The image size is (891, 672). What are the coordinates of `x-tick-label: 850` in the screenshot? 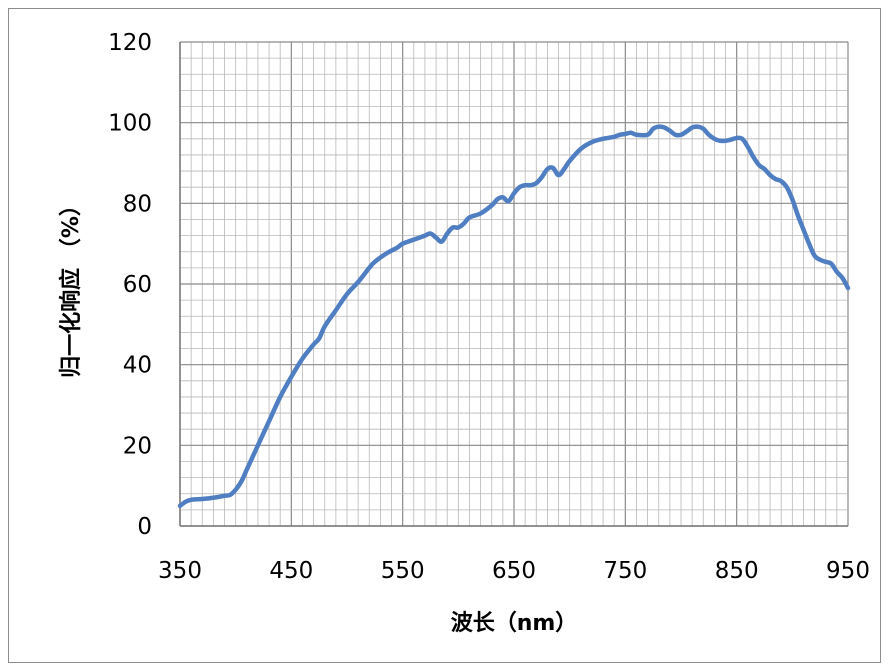 It's located at (737, 571).